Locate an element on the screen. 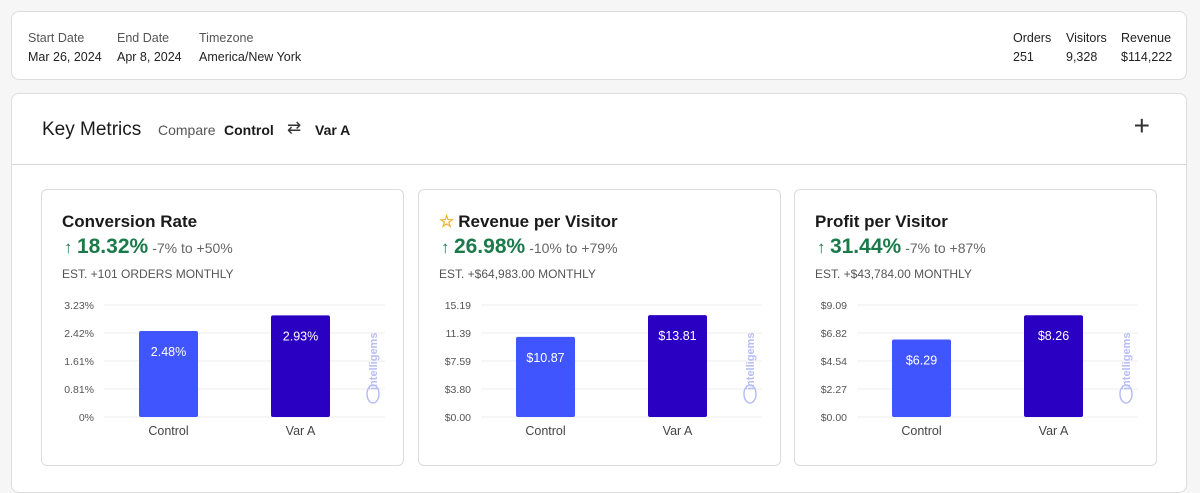  y-tick-label: 3.23% is located at coordinates (79, 306).